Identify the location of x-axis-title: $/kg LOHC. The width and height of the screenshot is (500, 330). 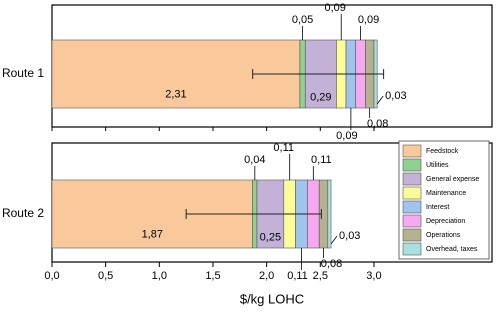
(272, 298).